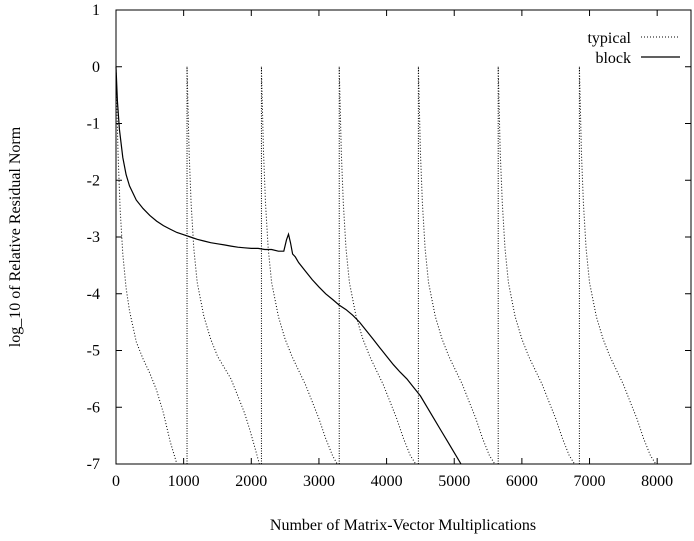 This screenshot has width=694, height=541. What do you see at coordinates (93, 237) in the screenshot?
I see `y-tick-label: -3` at bounding box center [93, 237].